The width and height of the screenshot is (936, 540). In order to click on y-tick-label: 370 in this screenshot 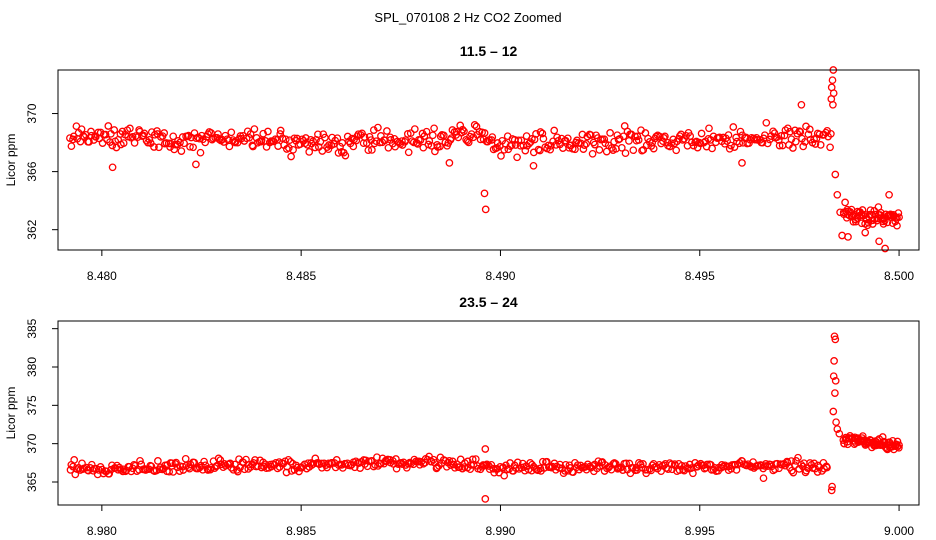, I will do `click(32, 443)`.